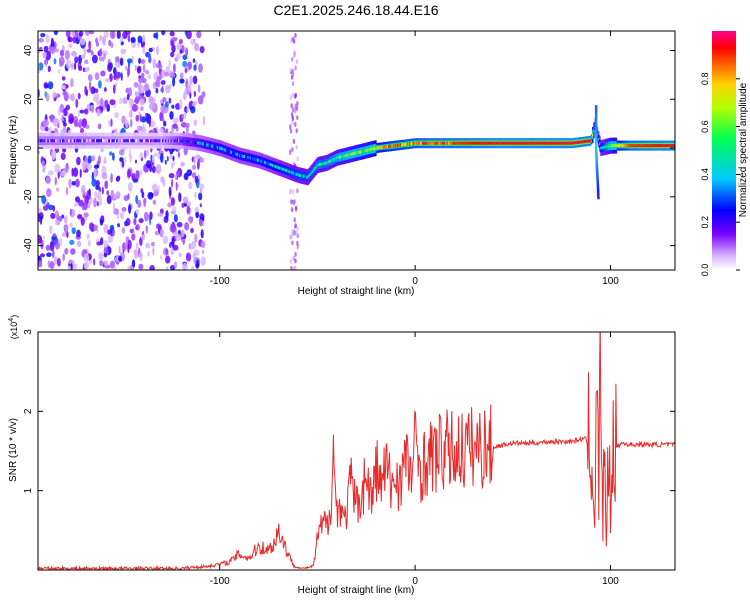 Image resolution: width=750 pixels, height=600 pixels. Describe the element at coordinates (13, 150) in the screenshot. I see `spectrogram-y-label: Frequency (Hz)` at that location.